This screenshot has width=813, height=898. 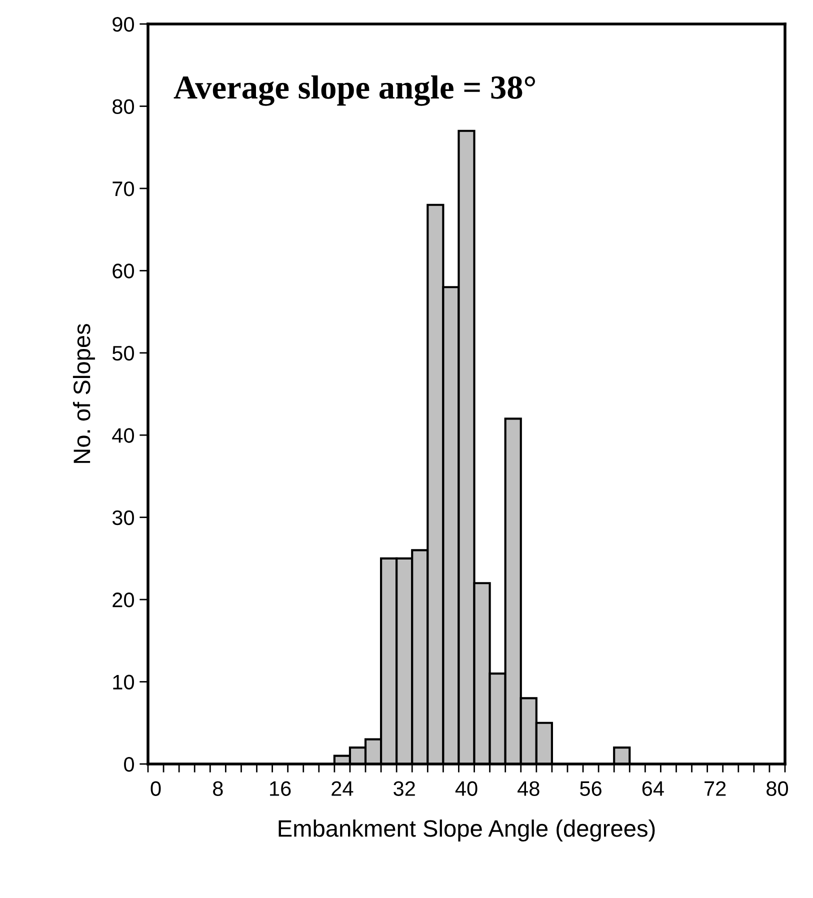 I want to click on x-tick-label: 8, so click(x=218, y=788).